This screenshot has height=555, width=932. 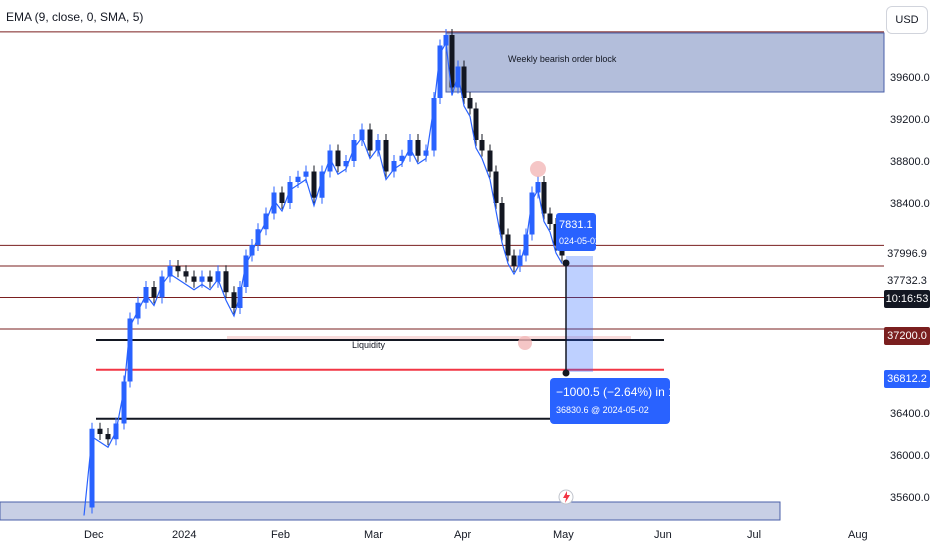 I want to click on indicator-legend: EMA (9, close, 0, SMA, 5), so click(x=75, y=17).